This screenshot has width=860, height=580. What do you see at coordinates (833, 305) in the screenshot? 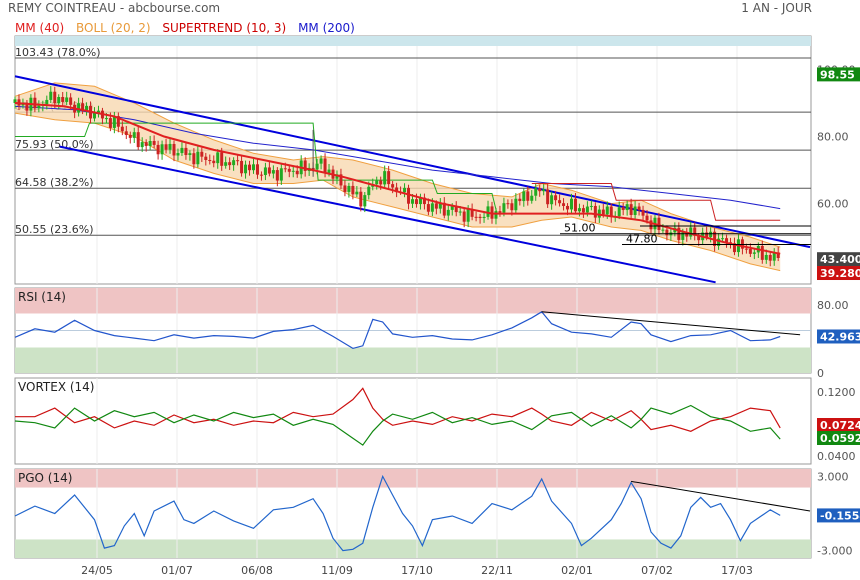
I see `rsi-ytick: 80.00` at bounding box center [833, 305].